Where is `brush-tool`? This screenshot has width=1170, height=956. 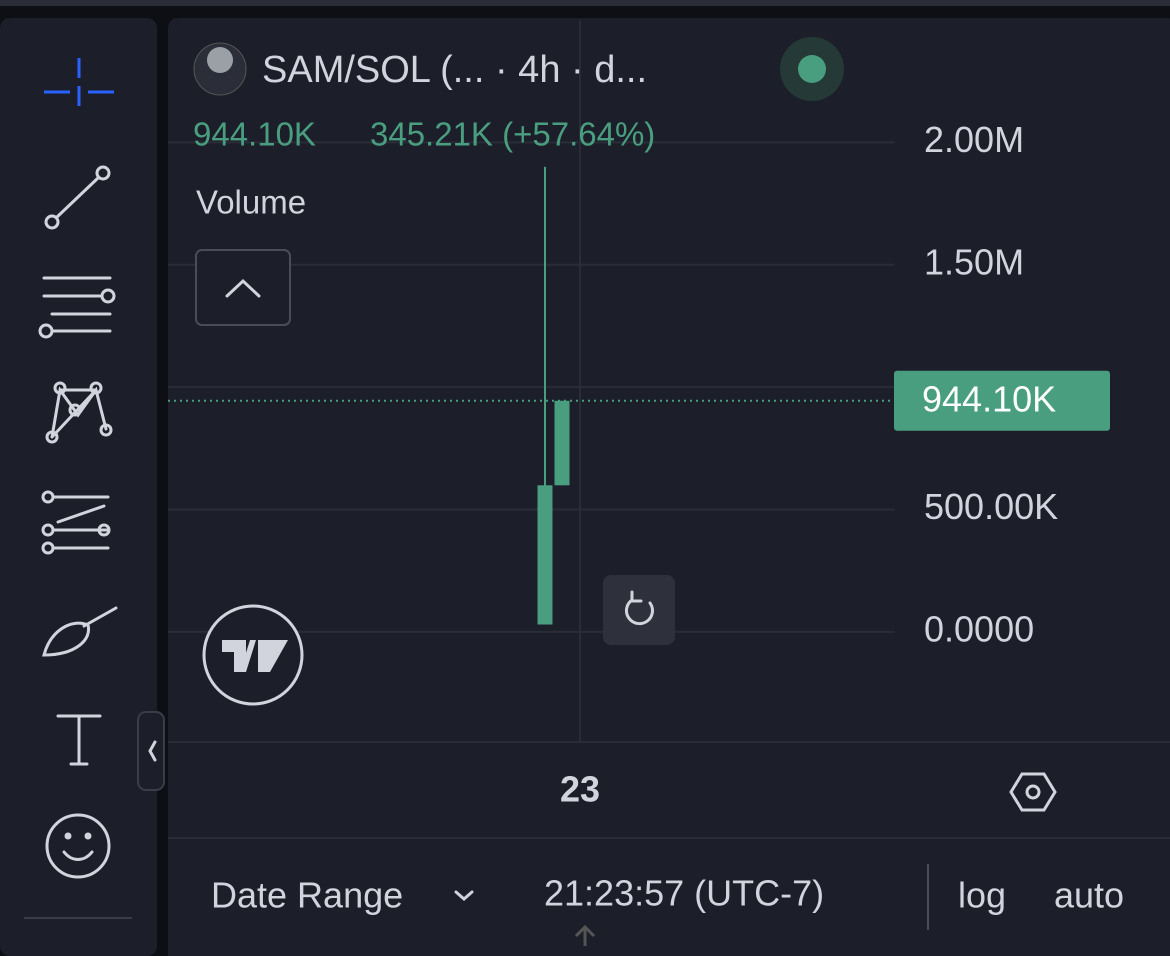
brush-tool is located at coordinates (80, 631).